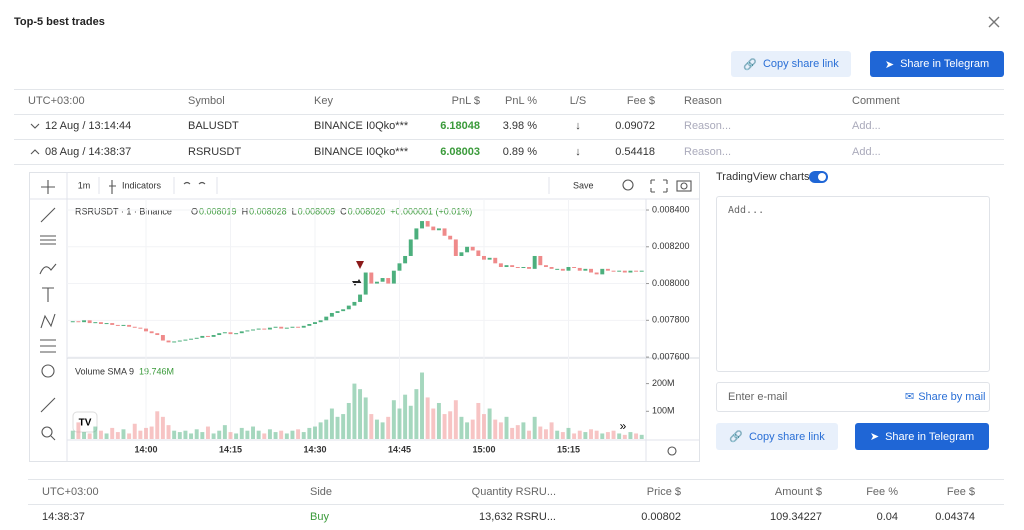 This screenshot has width=1024, height=530. Describe the element at coordinates (945, 397) in the screenshot. I see `share-mail-link: ✉ Share by mail` at that location.